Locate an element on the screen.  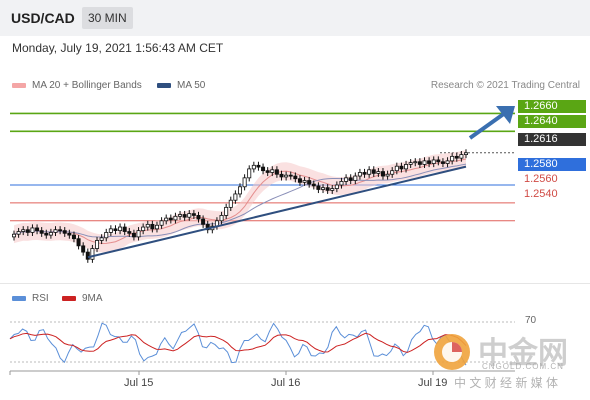
legend-ma50: MA 50 is located at coordinates (181, 85).